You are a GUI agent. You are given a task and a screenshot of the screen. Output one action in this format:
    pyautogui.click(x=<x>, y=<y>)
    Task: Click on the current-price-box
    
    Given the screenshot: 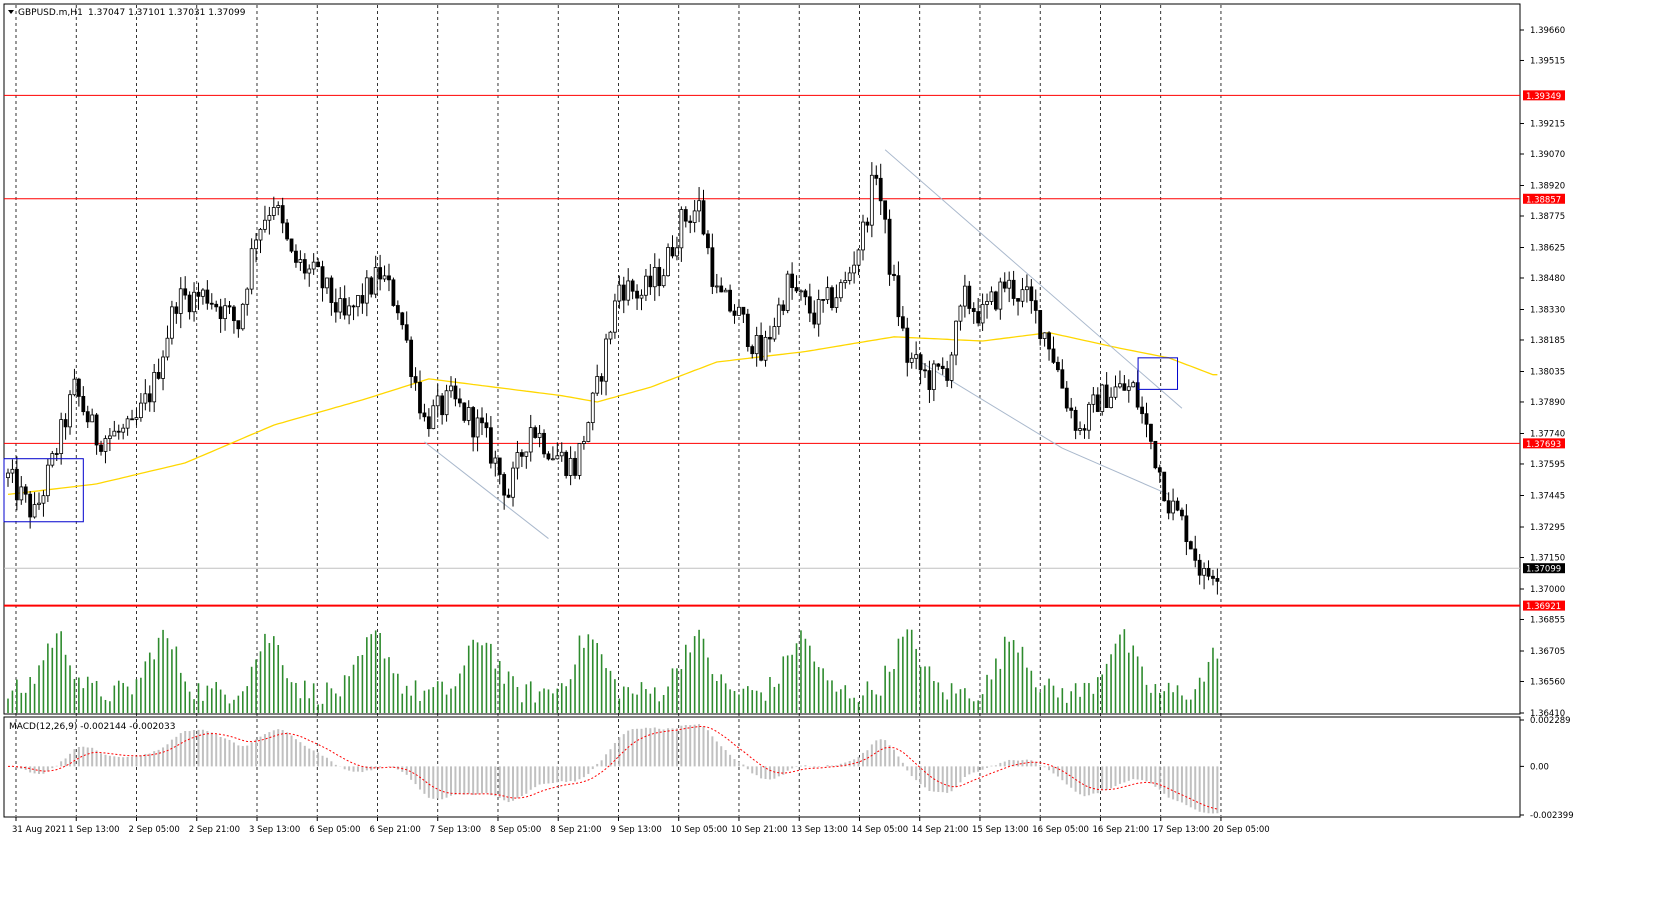 What is the action you would take?
    pyautogui.click(x=1544, y=568)
    